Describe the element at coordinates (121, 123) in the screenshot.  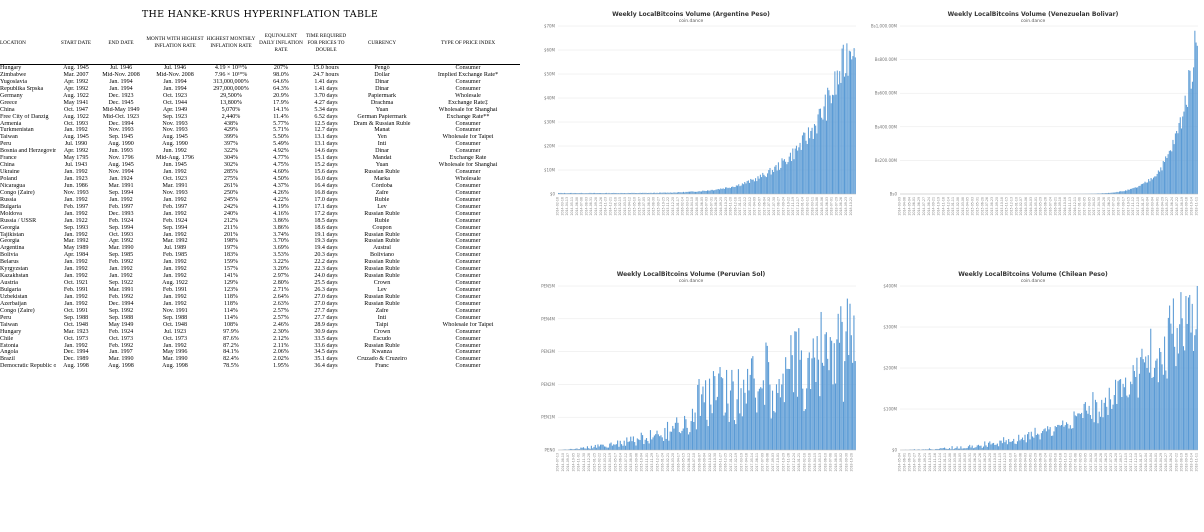
I see `table-cell: Dec. 1994` at that location.